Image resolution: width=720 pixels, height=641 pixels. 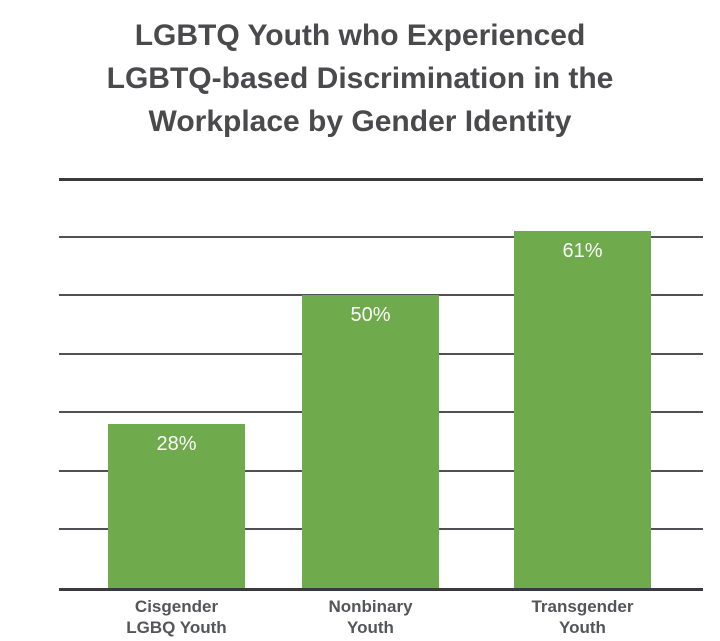 What do you see at coordinates (370, 315) in the screenshot?
I see `bar-value-label: 50%` at bounding box center [370, 315].